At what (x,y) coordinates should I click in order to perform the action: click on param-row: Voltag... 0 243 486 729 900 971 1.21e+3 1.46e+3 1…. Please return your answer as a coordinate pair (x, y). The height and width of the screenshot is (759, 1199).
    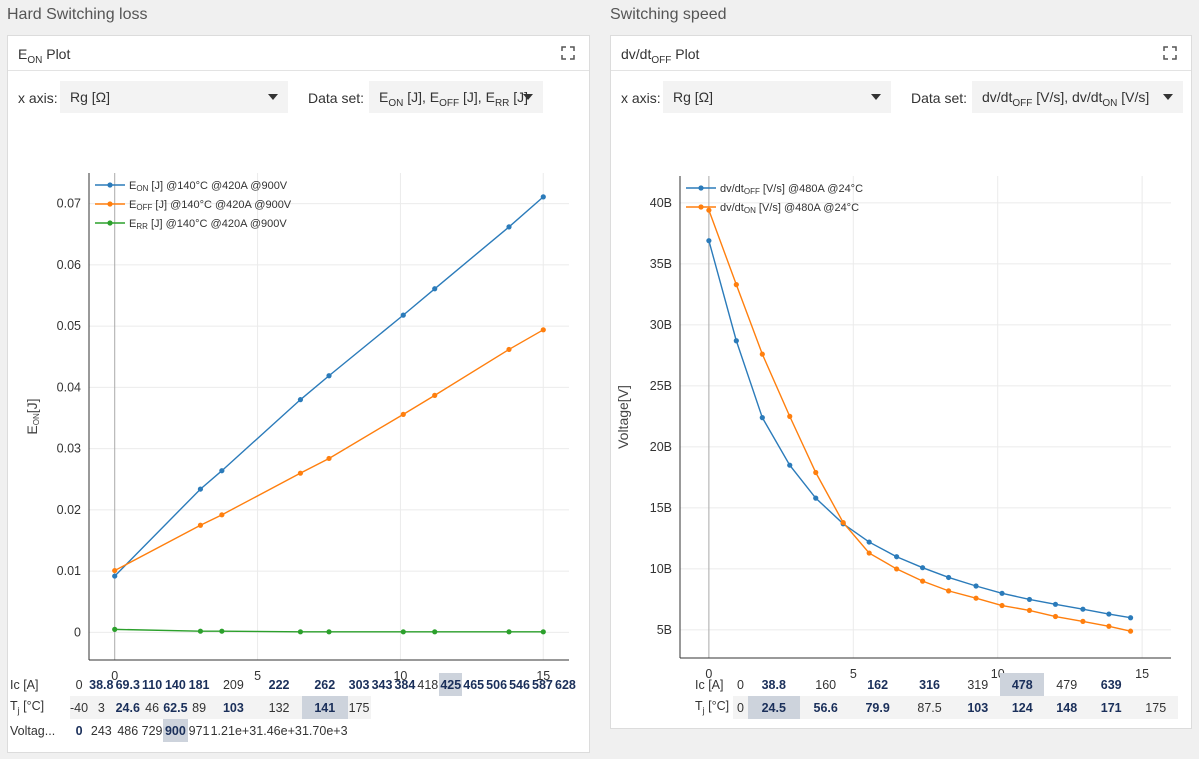
    Looking at the image, I should click on (292, 730).